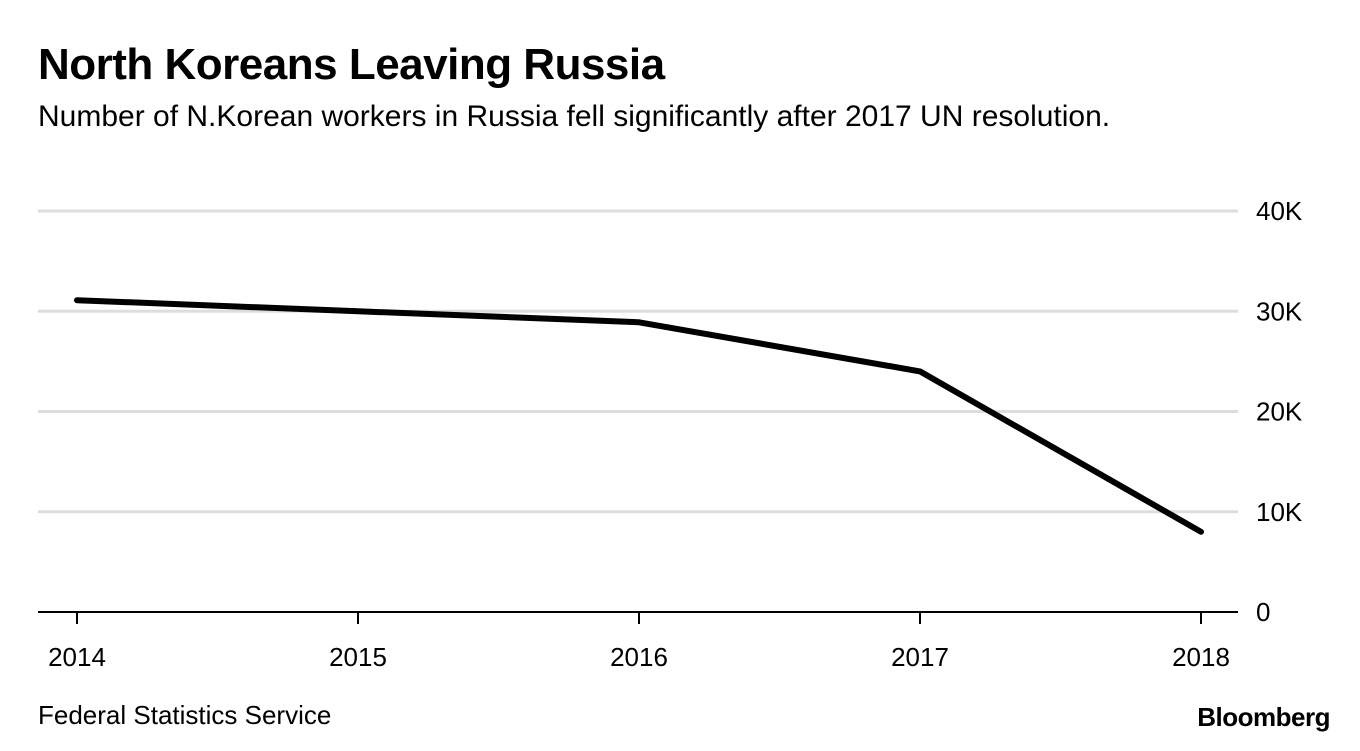 Image resolution: width=1360 pixels, height=751 pixels. Describe the element at coordinates (77, 657) in the screenshot. I see `x-tick-label: 2014` at that location.